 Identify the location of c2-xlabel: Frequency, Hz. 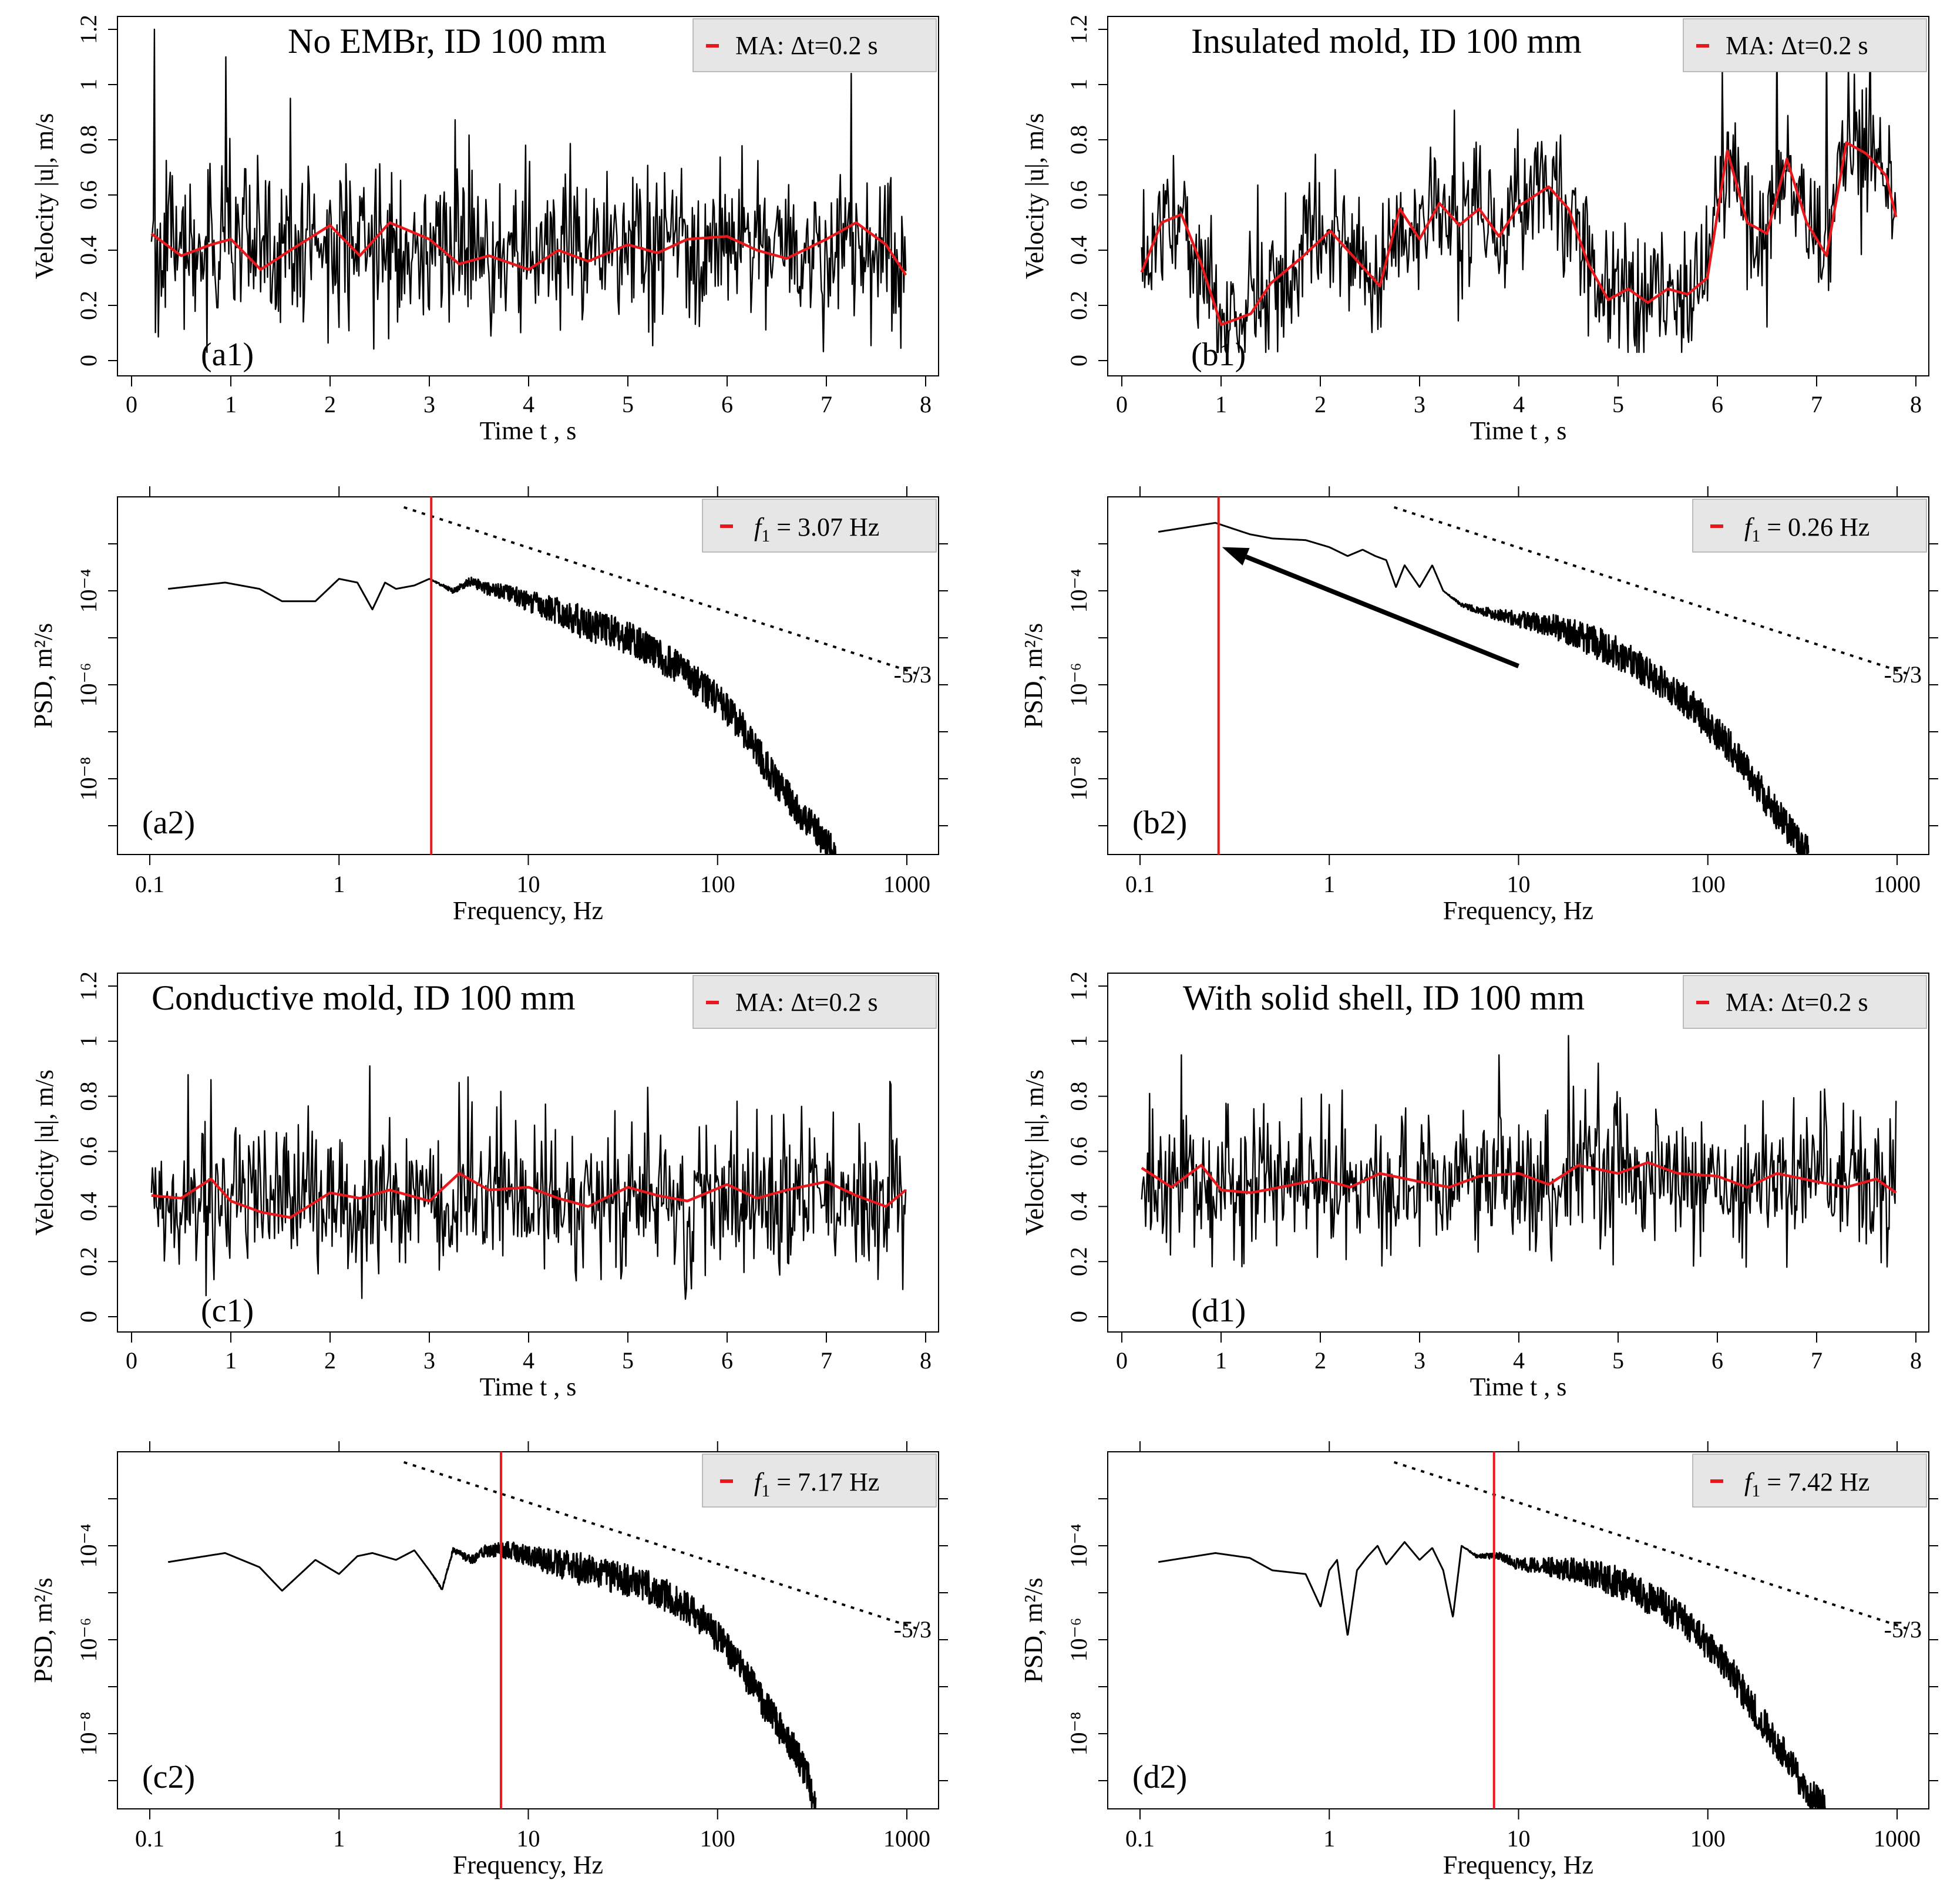
(528, 1865).